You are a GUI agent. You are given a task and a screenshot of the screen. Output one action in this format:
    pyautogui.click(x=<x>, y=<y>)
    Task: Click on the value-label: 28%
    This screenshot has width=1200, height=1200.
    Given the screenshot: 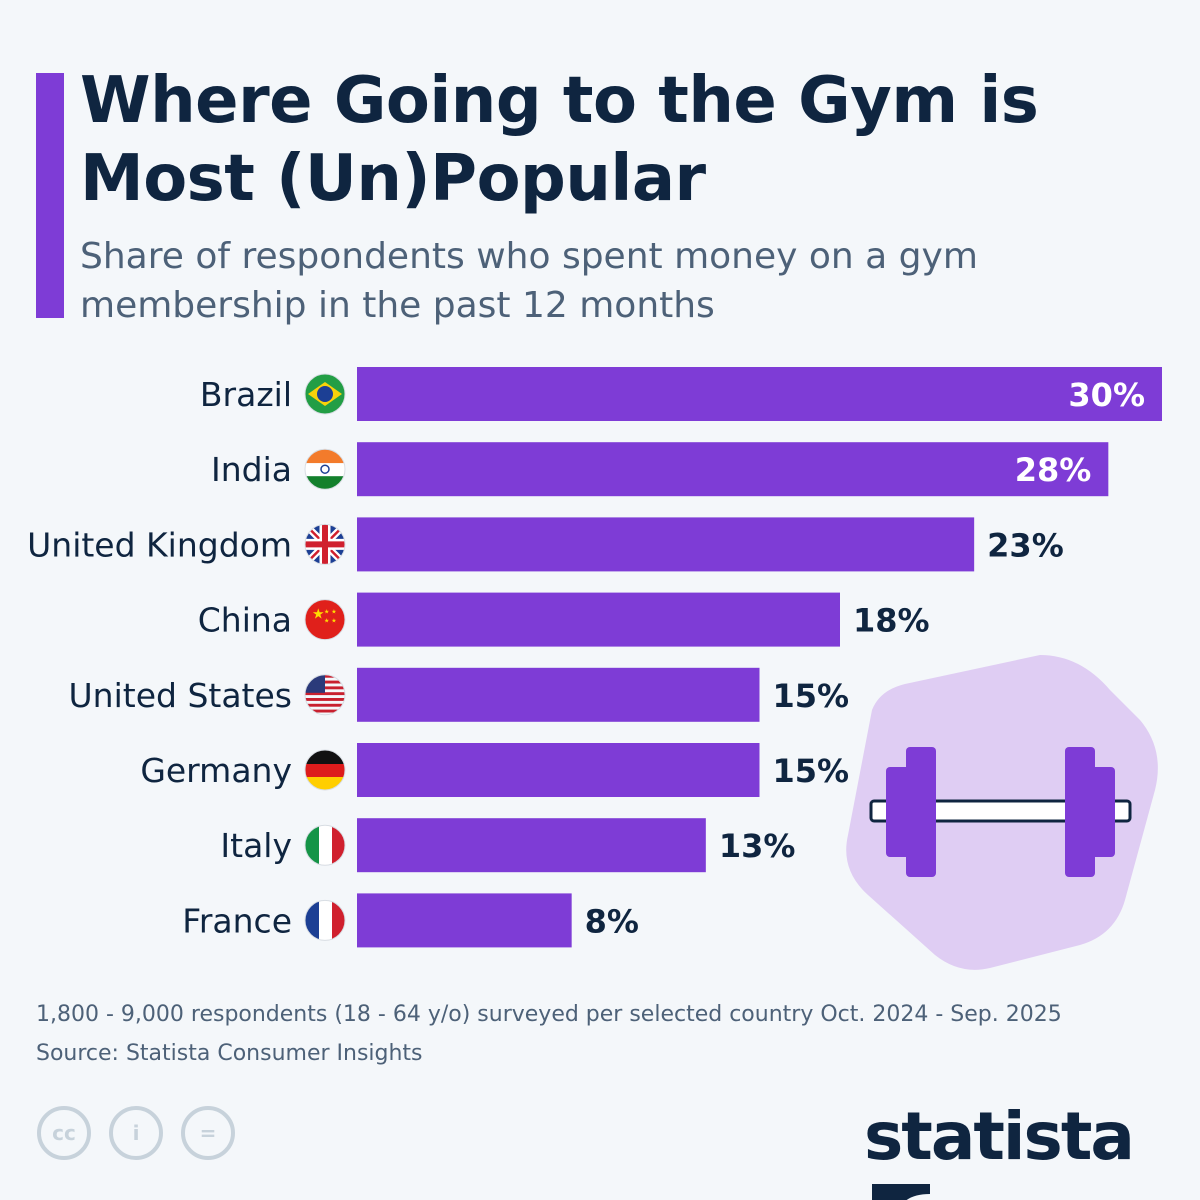 What is the action you would take?
    pyautogui.click(x=1053, y=470)
    